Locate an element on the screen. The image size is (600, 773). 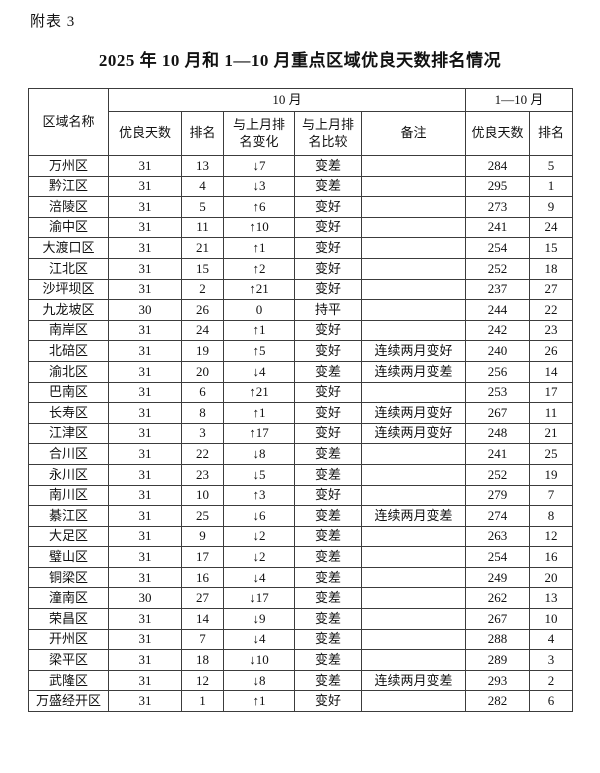
oct-rank-cell: 20 is located at coordinates (202, 371).